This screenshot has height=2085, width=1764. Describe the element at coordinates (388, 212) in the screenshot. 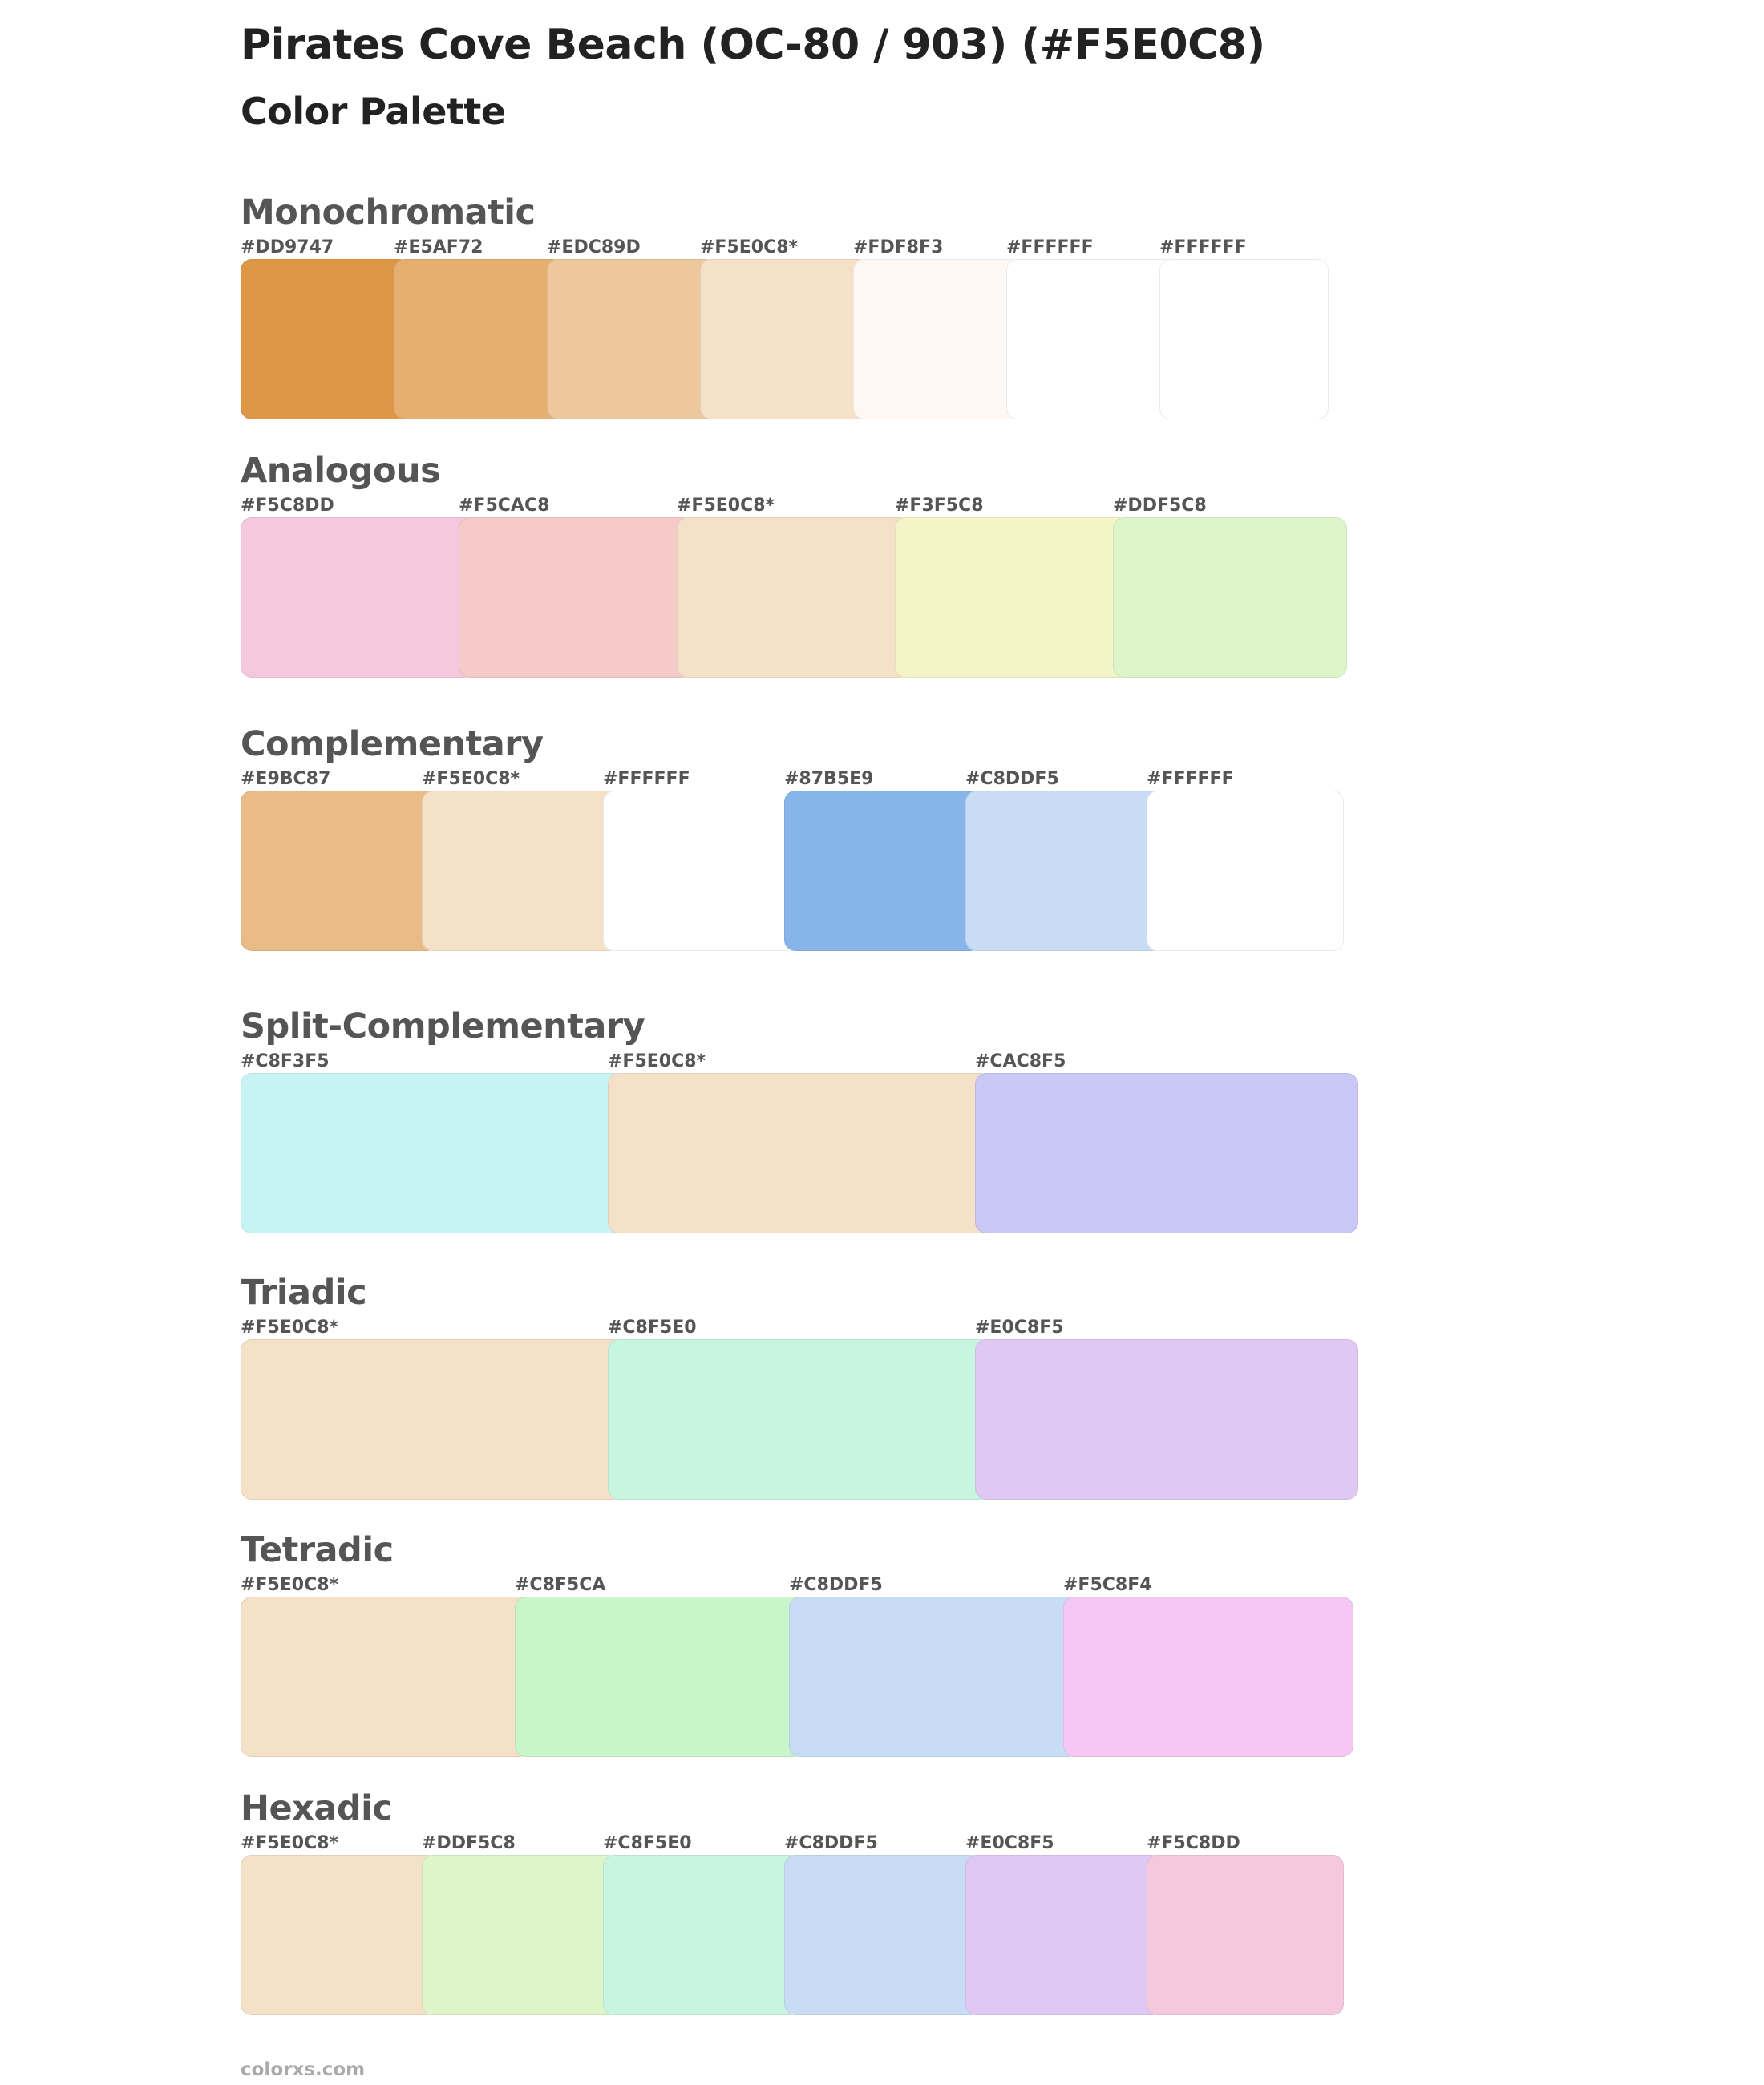

I see `section-heading: Monochromatic` at that location.